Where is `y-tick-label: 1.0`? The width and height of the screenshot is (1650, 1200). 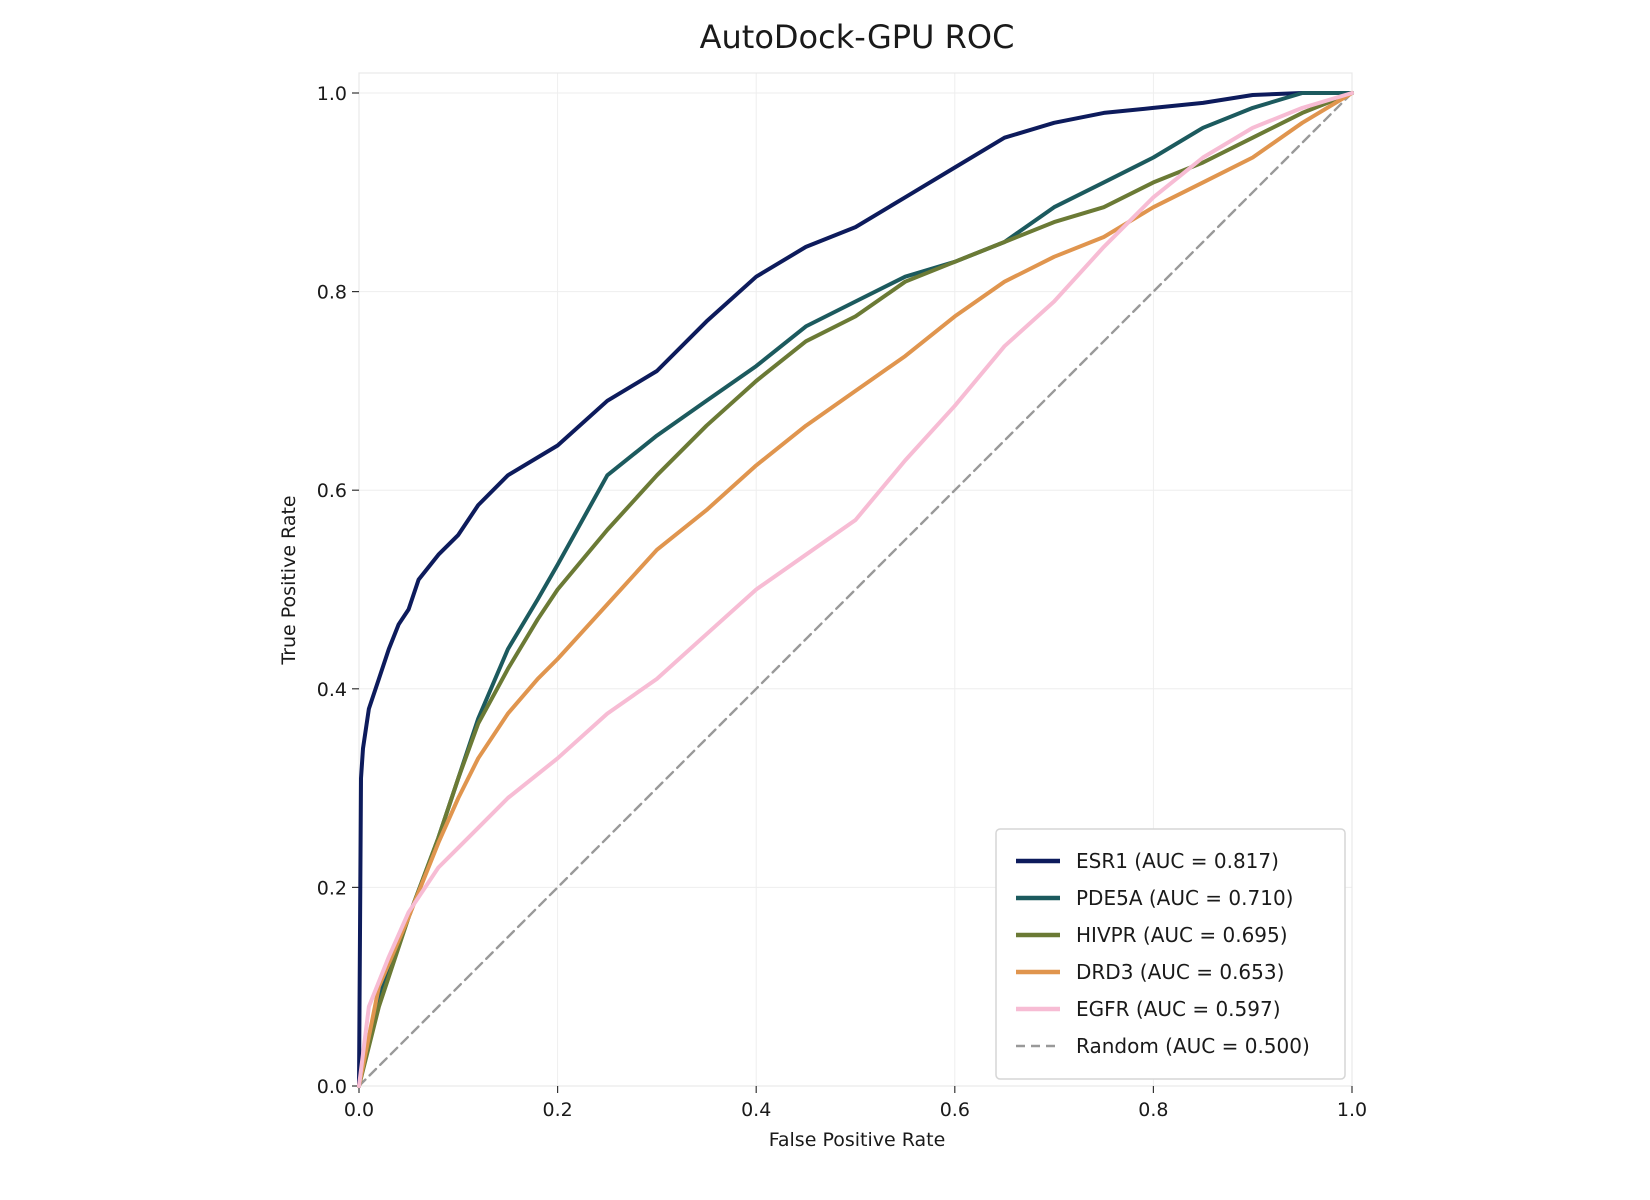 y-tick-label: 1.0 is located at coordinates (332, 94).